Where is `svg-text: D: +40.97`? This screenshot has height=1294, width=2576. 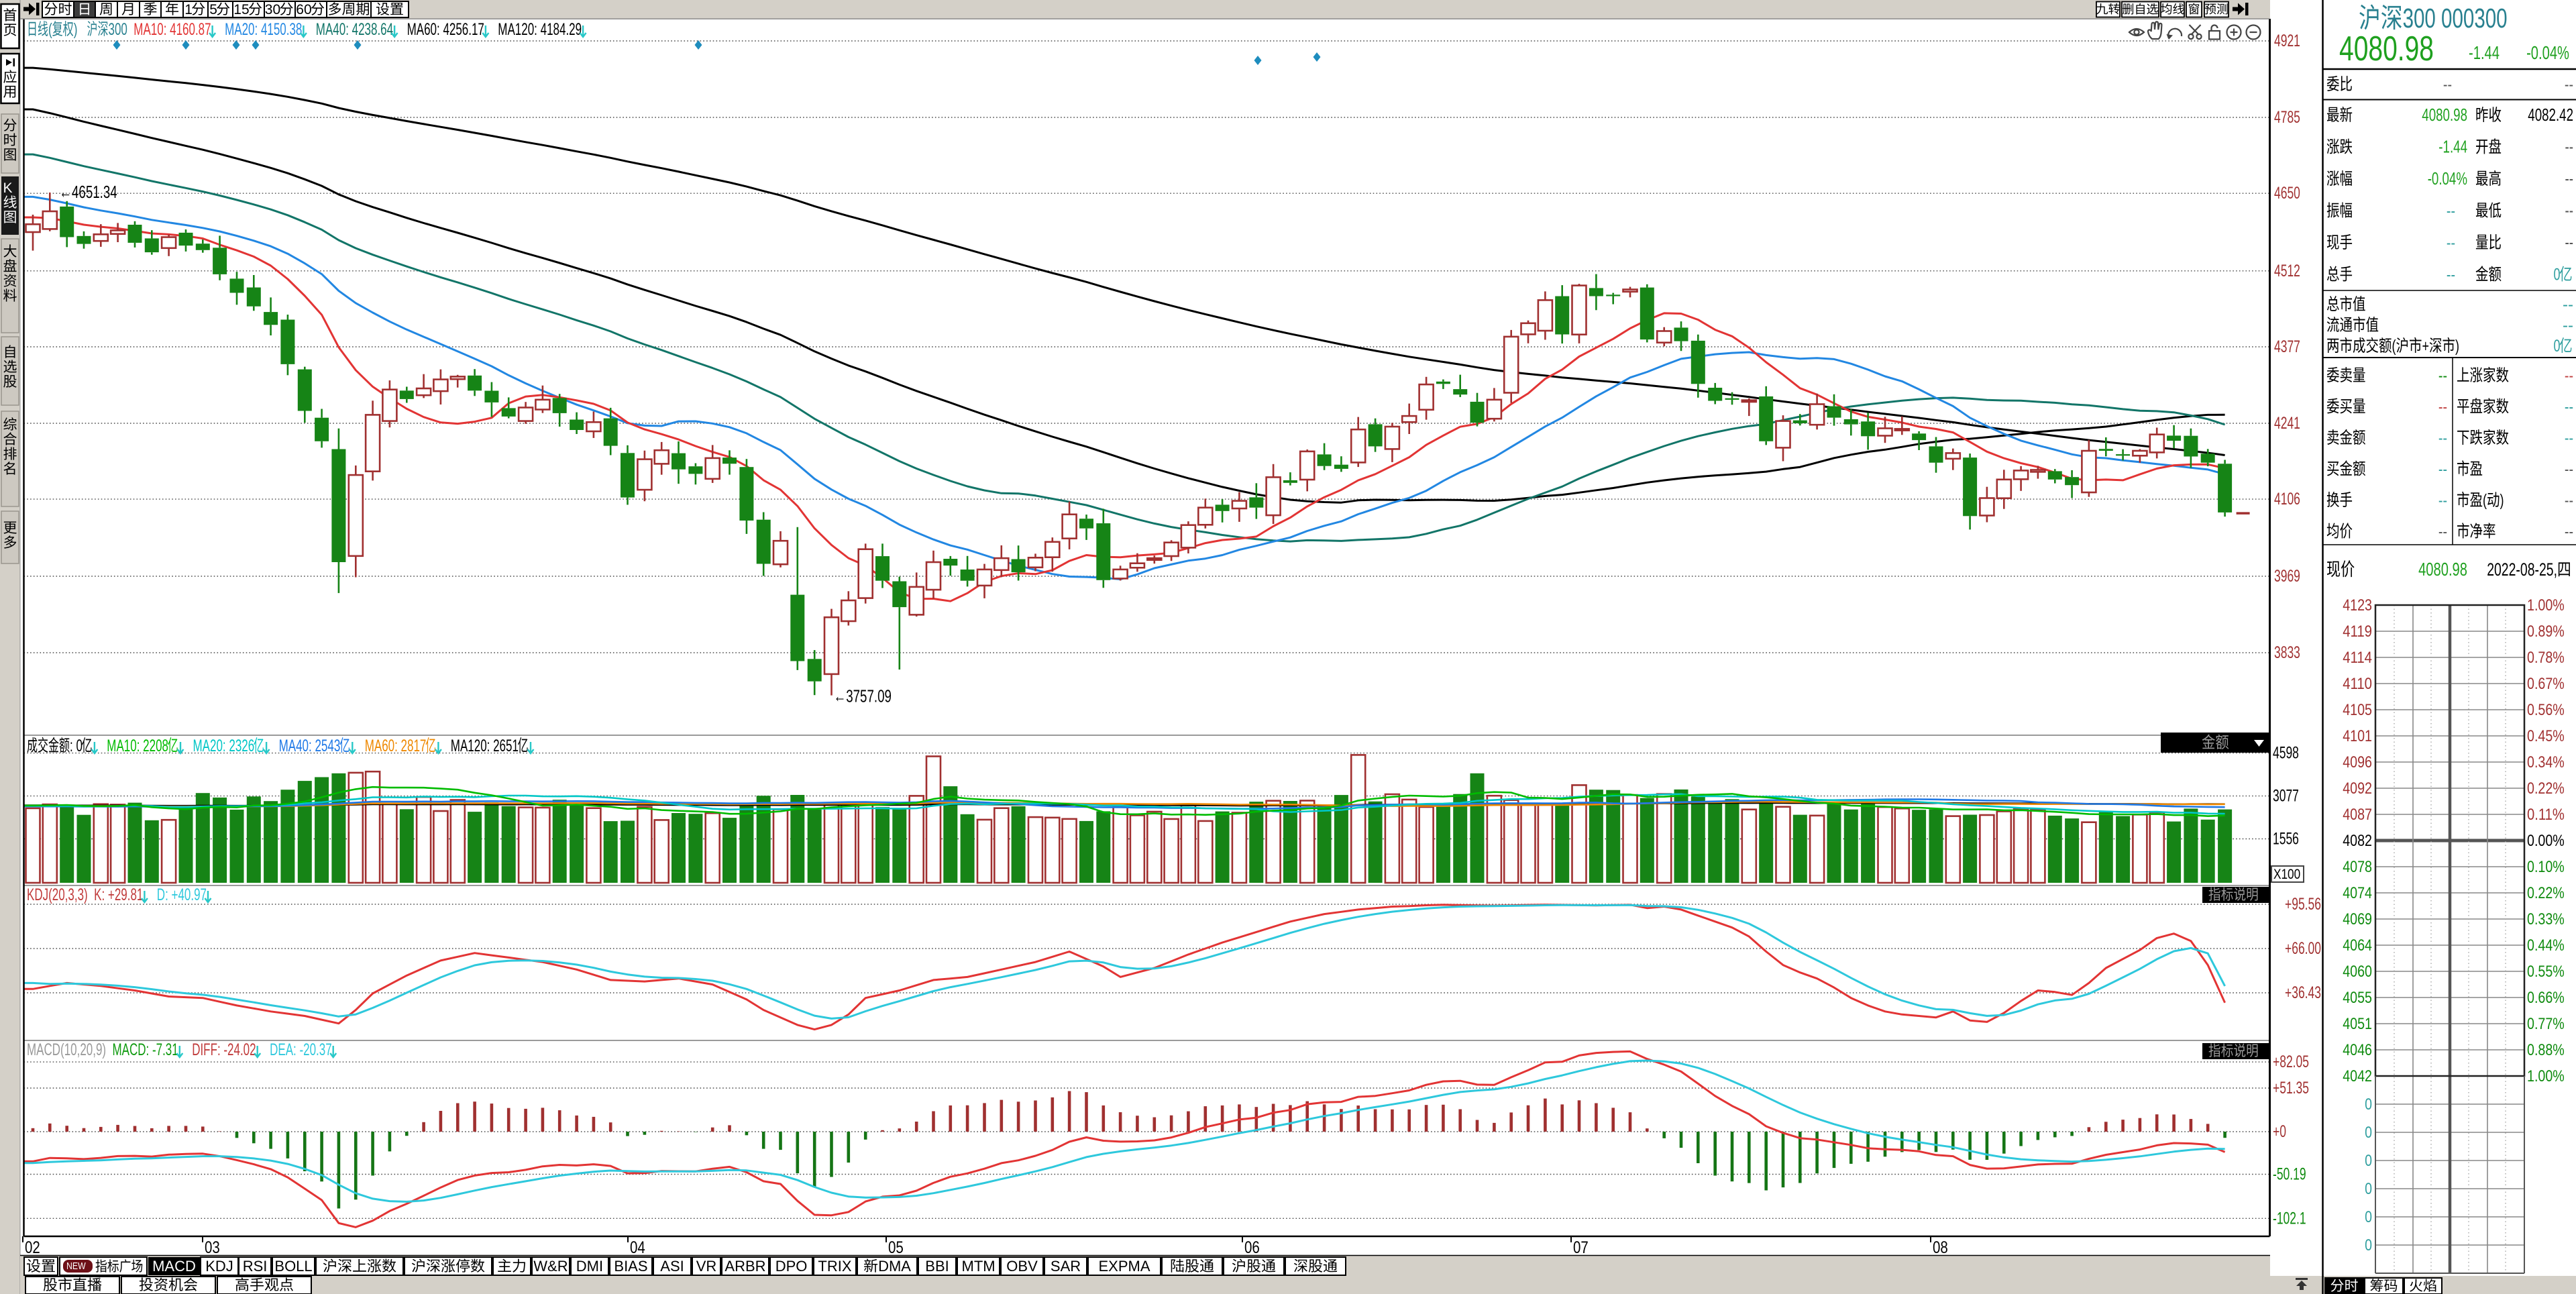
svg-text: D: +40.97 is located at coordinates (182, 894).